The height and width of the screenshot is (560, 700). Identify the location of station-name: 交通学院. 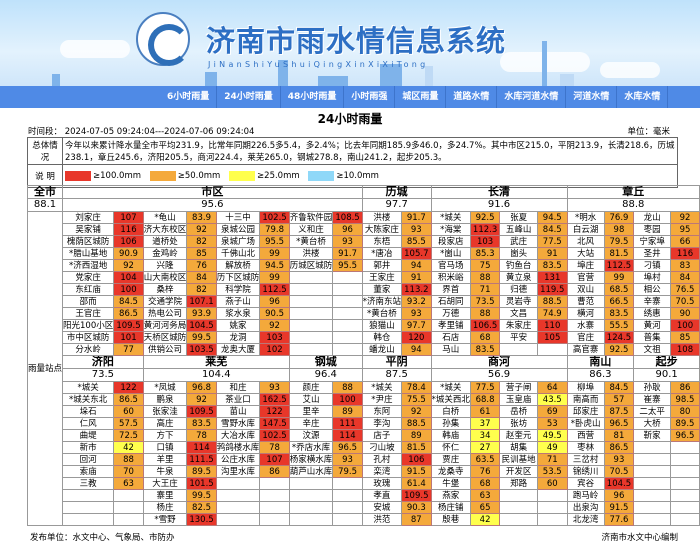
(165, 301).